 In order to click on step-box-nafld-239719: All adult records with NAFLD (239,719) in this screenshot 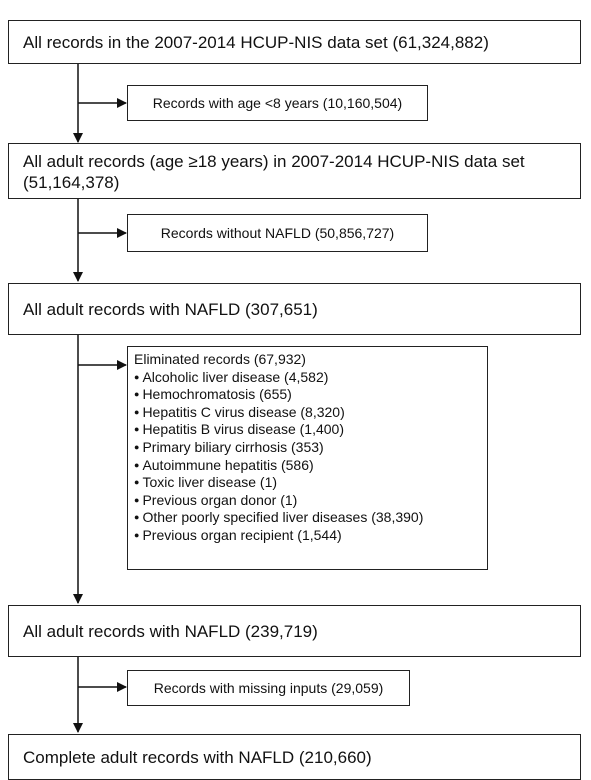, I will do `click(294, 631)`.